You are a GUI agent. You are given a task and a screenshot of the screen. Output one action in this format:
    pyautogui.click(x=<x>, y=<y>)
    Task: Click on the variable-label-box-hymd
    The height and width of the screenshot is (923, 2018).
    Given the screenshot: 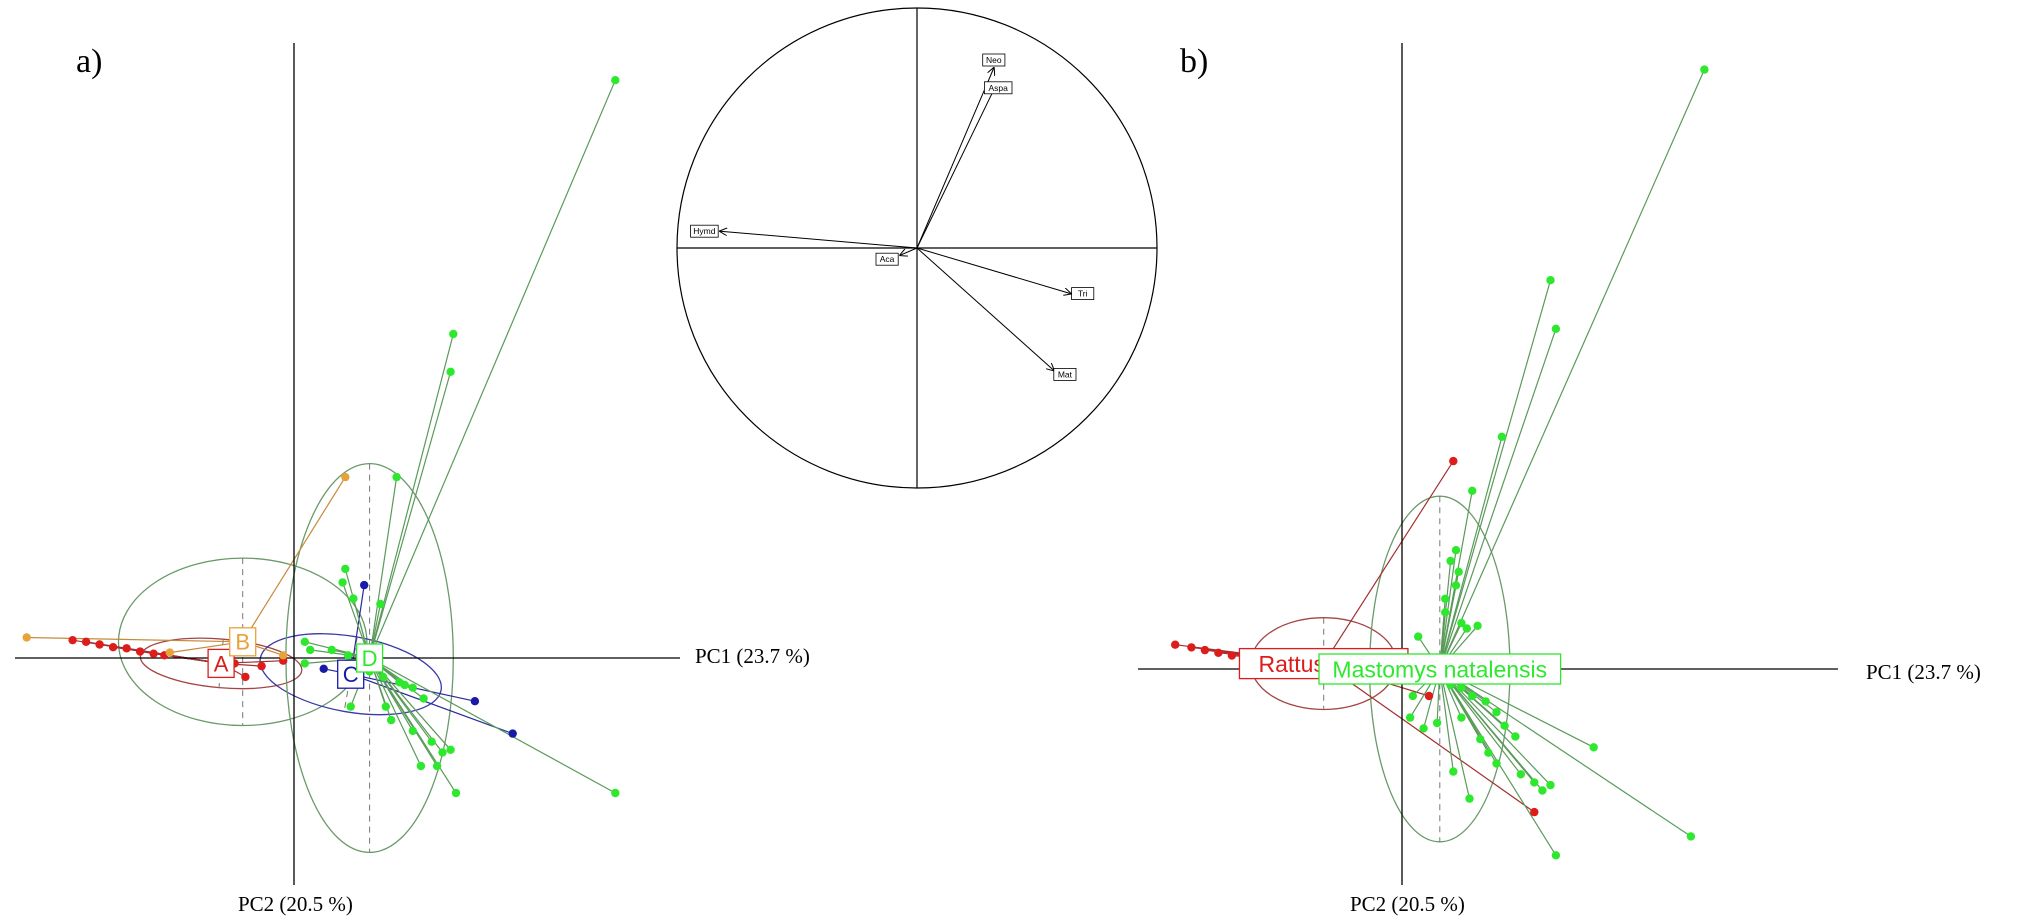 What is the action you would take?
    pyautogui.click(x=704, y=231)
    